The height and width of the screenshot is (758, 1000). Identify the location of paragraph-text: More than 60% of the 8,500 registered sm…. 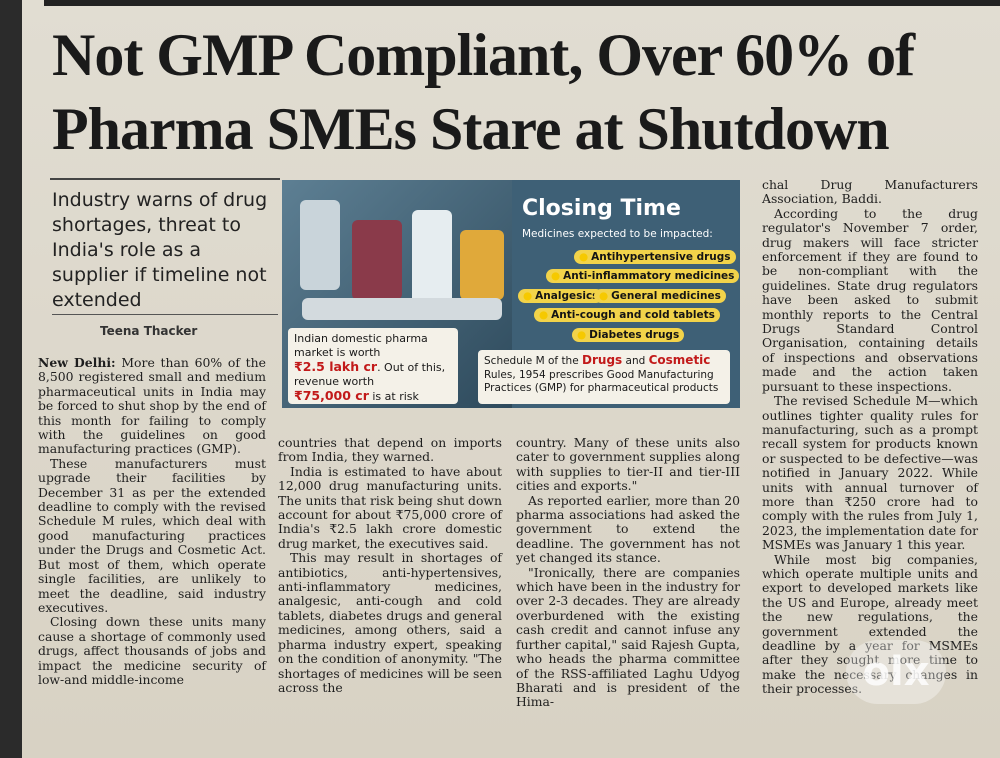
(152, 406).